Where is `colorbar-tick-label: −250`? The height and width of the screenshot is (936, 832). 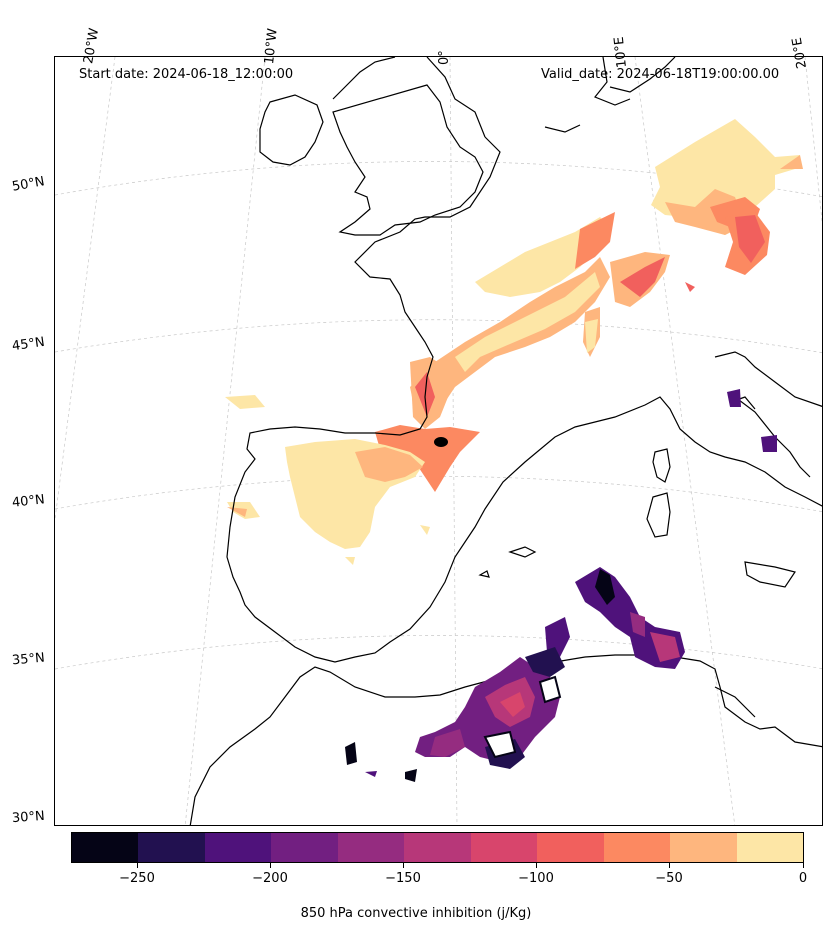 colorbar-tick-label: −250 is located at coordinates (137, 878).